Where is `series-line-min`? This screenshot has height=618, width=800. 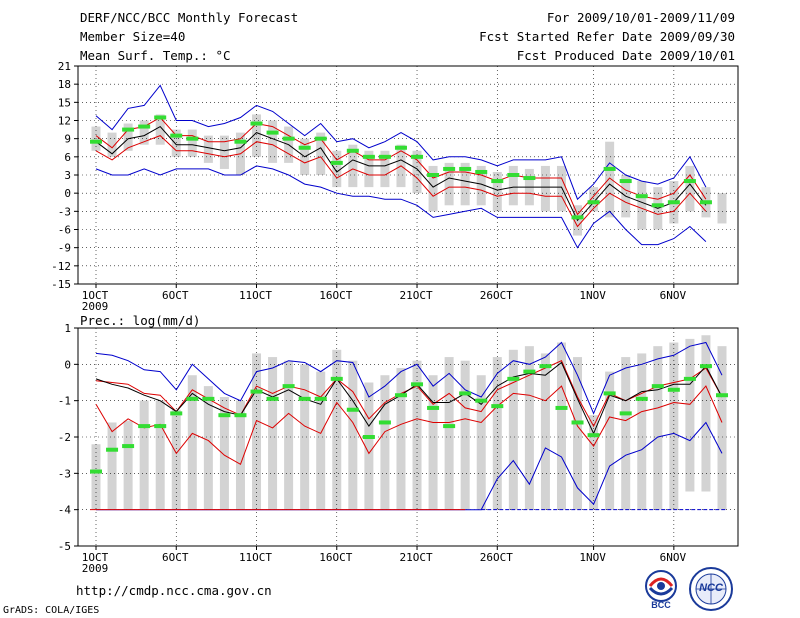 series-line-min is located at coordinates (401, 207).